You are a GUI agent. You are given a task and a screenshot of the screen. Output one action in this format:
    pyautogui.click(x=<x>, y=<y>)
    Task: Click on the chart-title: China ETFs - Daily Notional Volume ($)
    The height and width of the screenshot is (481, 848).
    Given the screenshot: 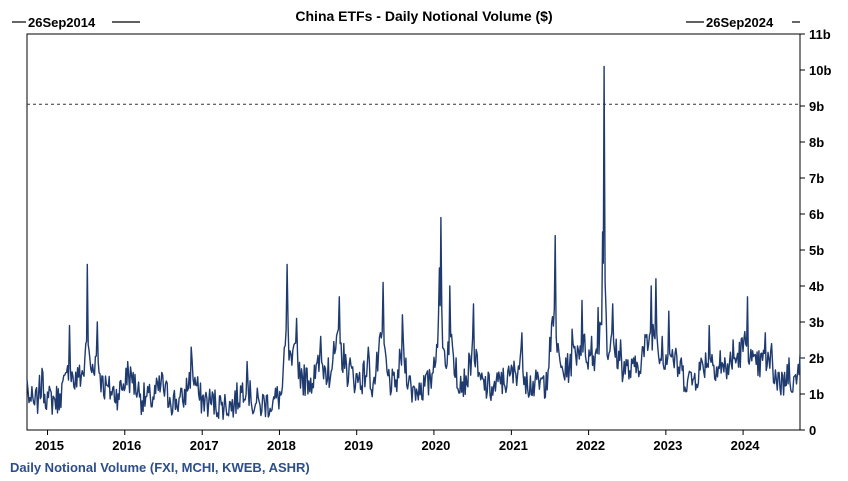 What is the action you would take?
    pyautogui.click(x=423, y=16)
    